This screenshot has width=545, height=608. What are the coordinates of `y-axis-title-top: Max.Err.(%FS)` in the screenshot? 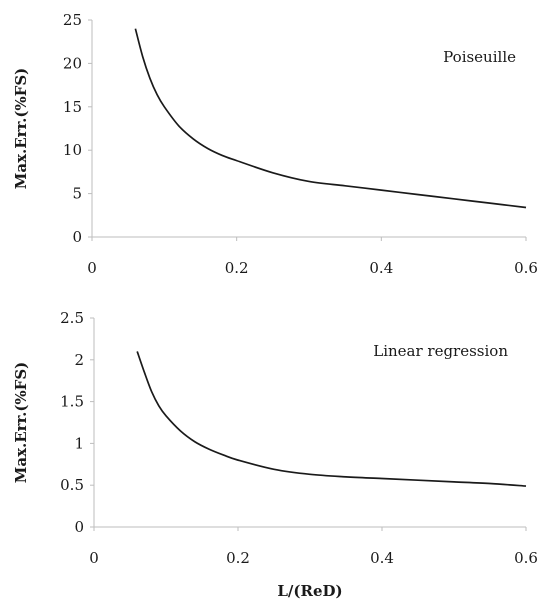 It's located at (21, 129).